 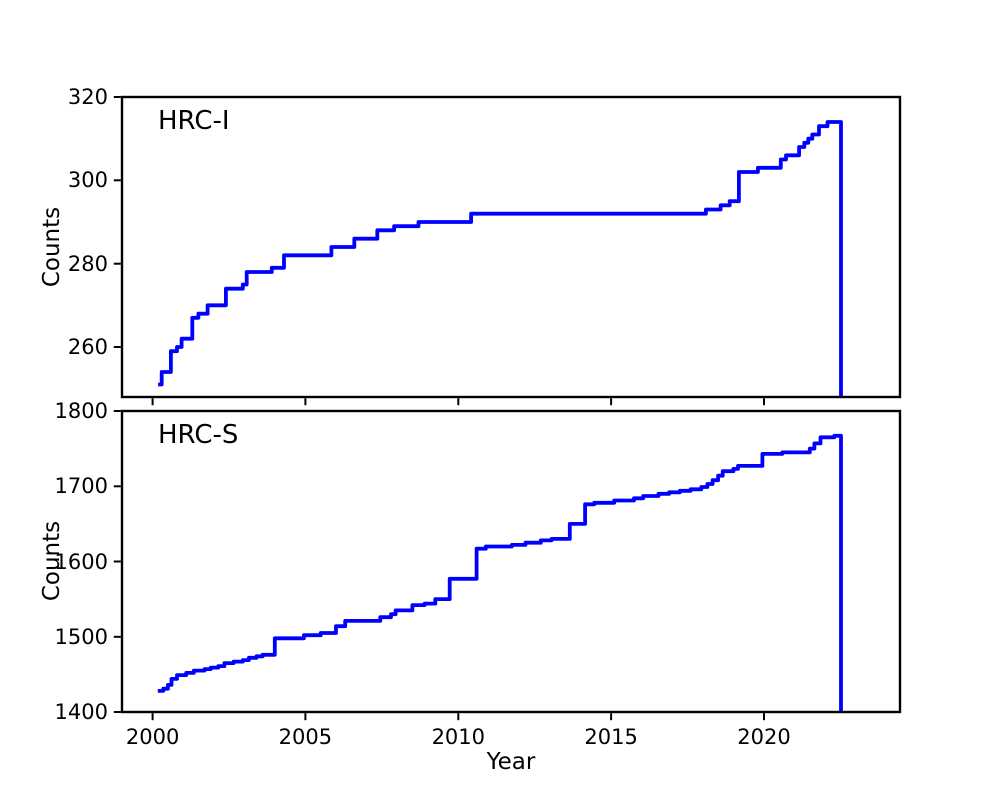 What do you see at coordinates (458, 737) in the screenshot?
I see `x-tick-label: 2010` at bounding box center [458, 737].